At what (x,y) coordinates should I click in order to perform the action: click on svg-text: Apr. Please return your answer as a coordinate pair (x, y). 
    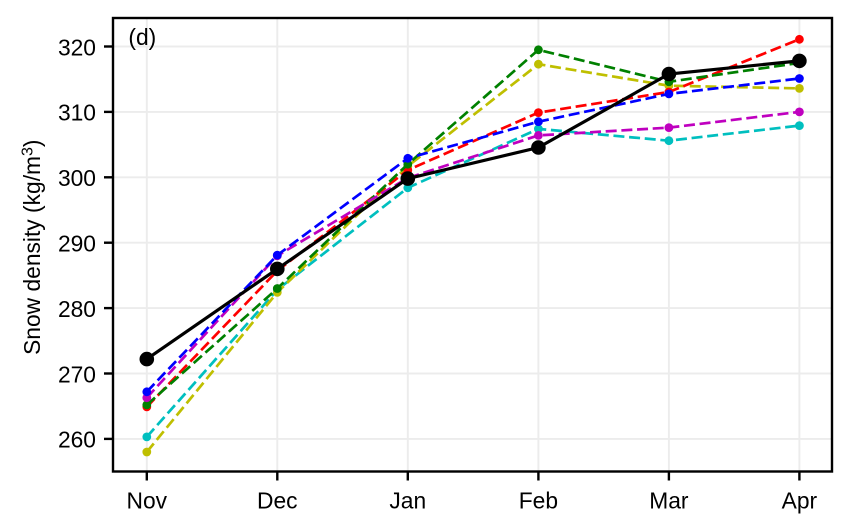
    Looking at the image, I should click on (800, 501).